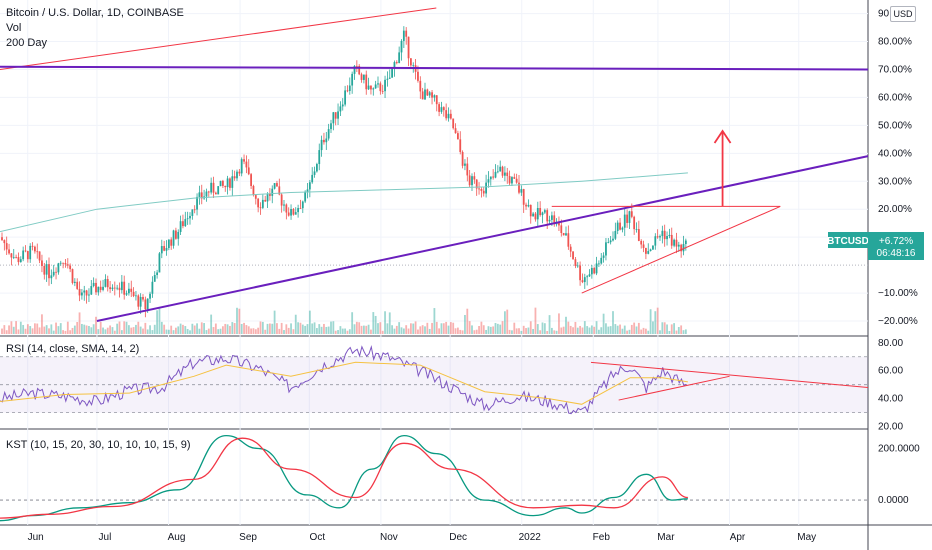 The height and width of the screenshot is (550, 932). Describe the element at coordinates (898, 321) in the screenshot. I see `price-tick-label: −20.00%` at that location.